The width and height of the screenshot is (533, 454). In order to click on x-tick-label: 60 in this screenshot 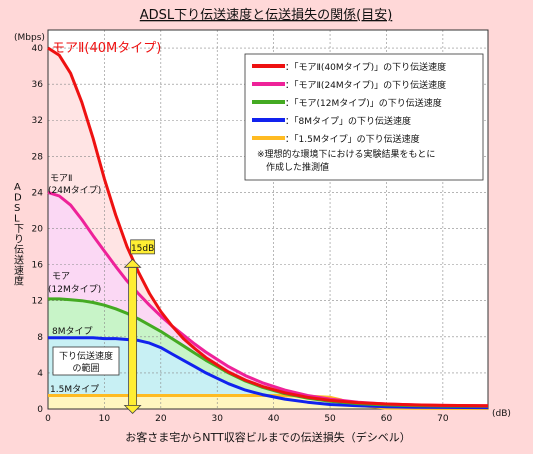, I will do `click(387, 419)`.